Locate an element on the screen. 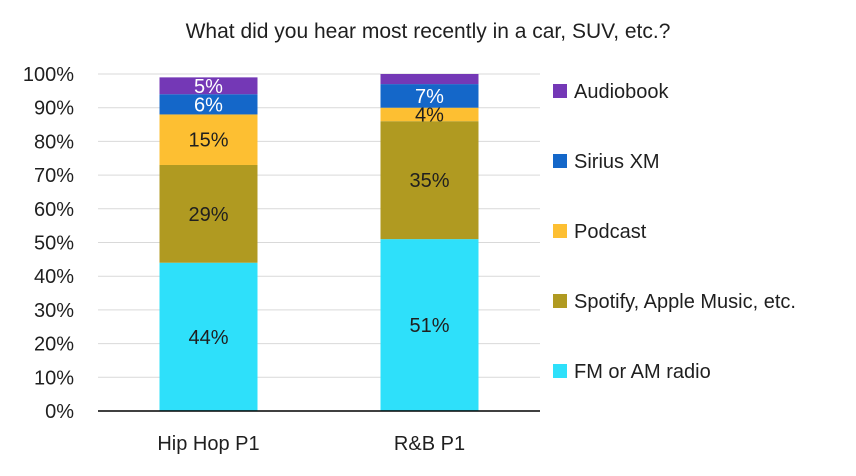 This screenshot has height=476, width=856. data-label: 6% is located at coordinates (208, 105).